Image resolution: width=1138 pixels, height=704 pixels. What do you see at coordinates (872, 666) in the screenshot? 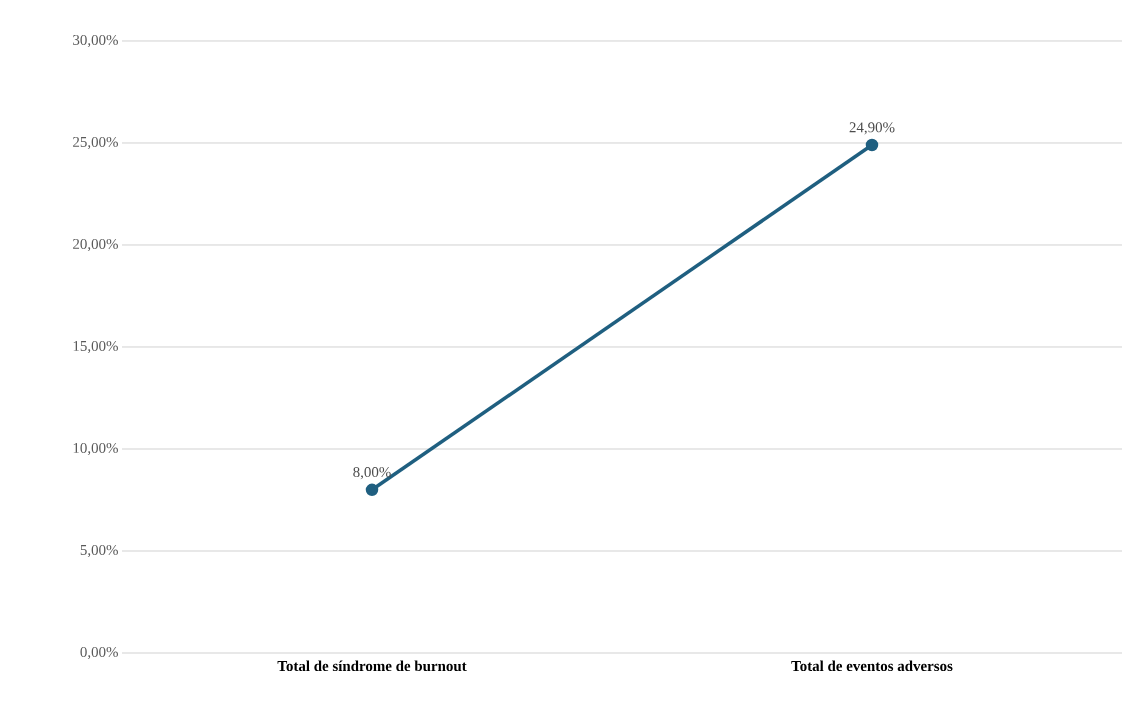
I see `x-tick-label: Total de eventos adversos` at bounding box center [872, 666].